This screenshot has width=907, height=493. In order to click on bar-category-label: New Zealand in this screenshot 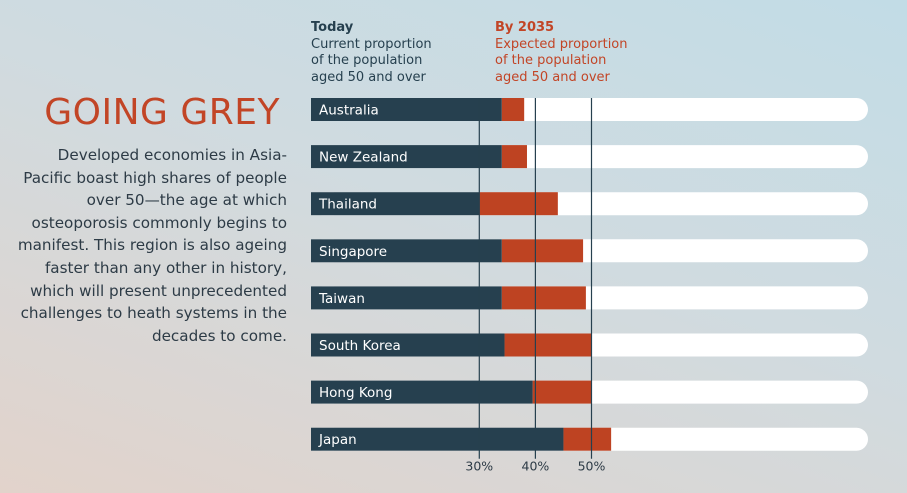, I will do `click(363, 158)`.